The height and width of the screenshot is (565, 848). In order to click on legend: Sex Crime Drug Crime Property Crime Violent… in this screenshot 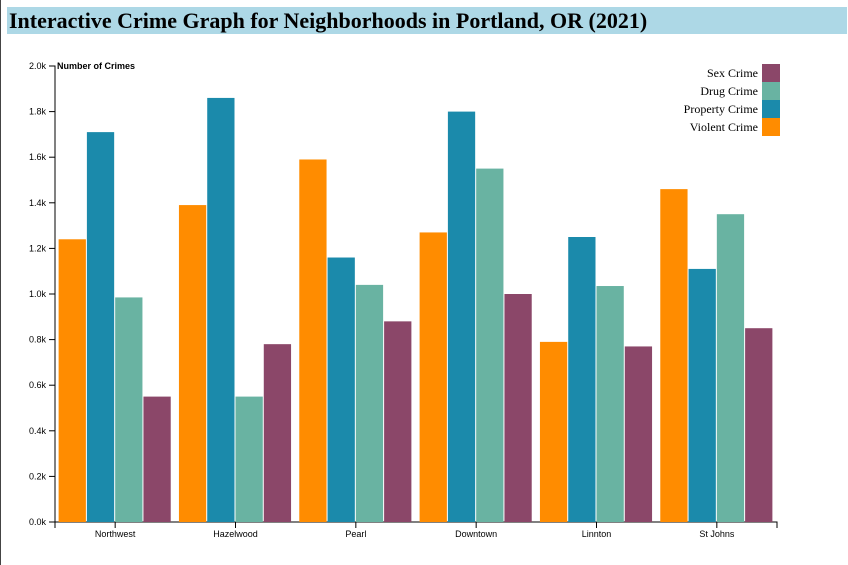, I will do `click(732, 100)`.